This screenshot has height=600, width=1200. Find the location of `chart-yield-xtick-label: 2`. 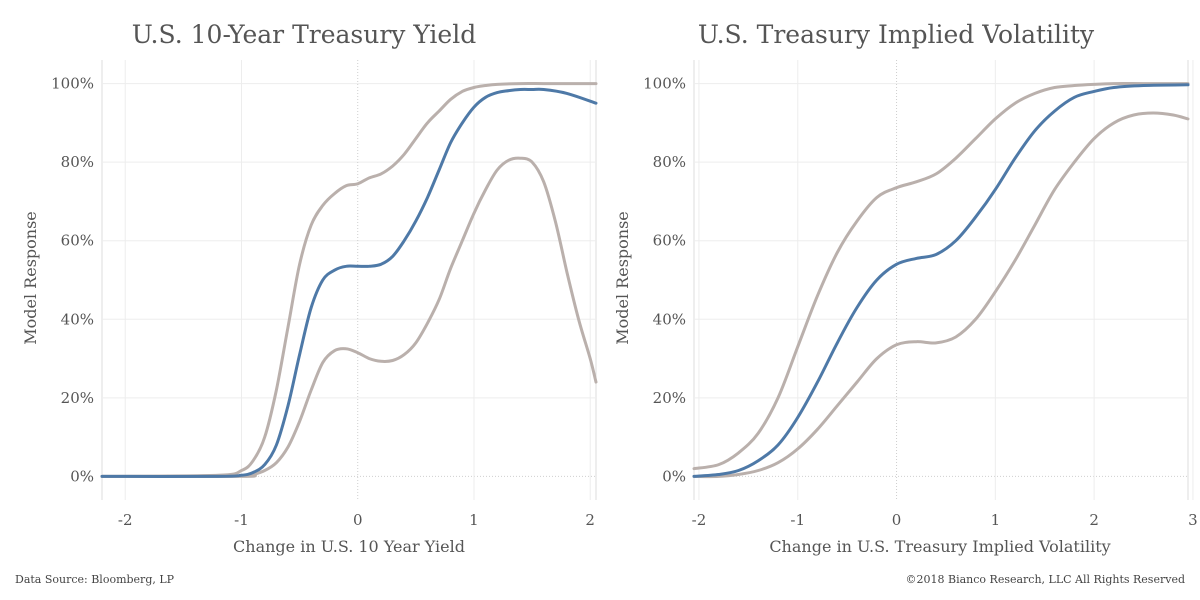

chart-yield-xtick-label: 2 is located at coordinates (590, 520).